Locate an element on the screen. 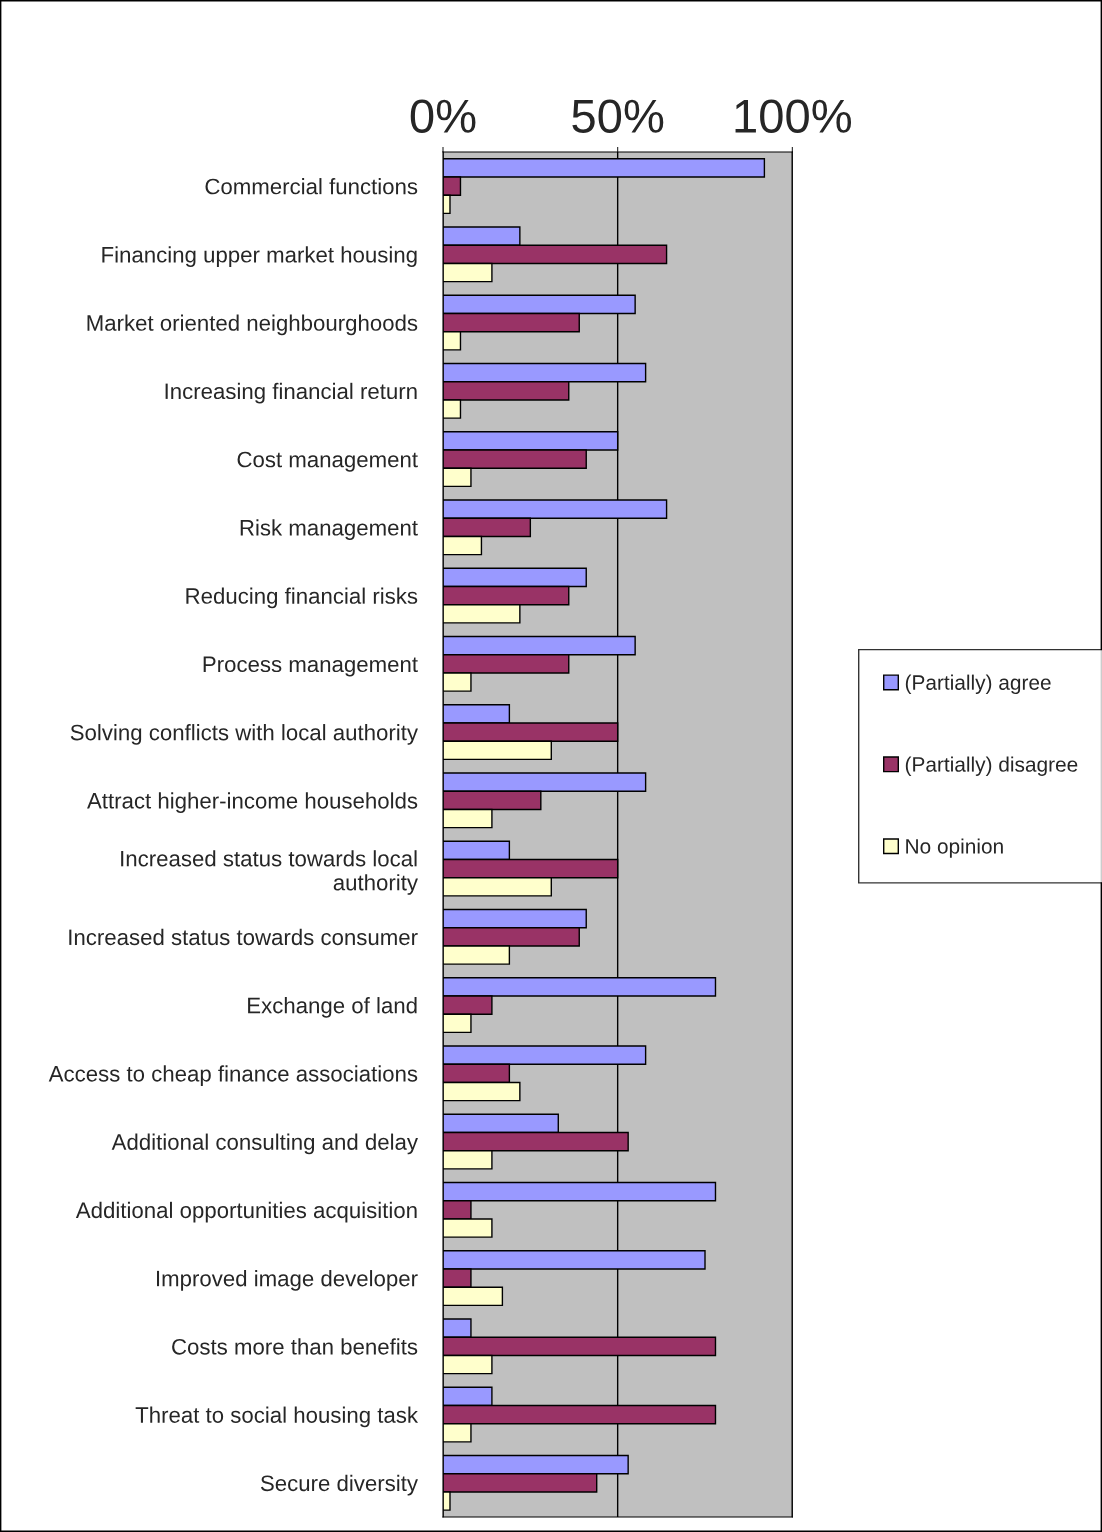 The height and width of the screenshot is (1532, 1102). y-tick-label: Secure diversity is located at coordinates (339, 1485).